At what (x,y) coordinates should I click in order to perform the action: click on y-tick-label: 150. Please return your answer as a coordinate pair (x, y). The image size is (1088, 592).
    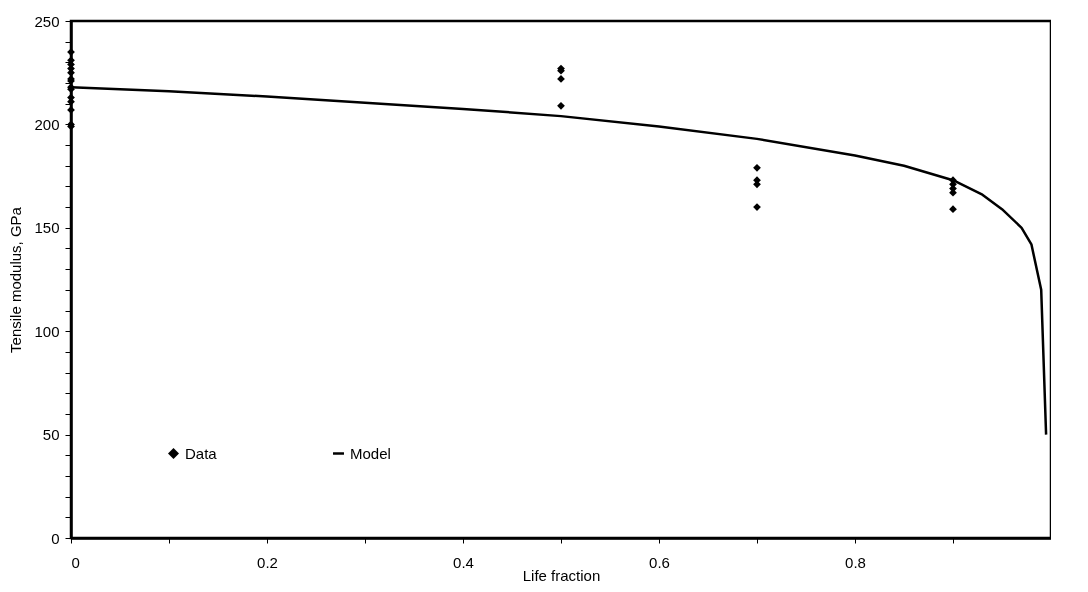
    Looking at the image, I should click on (47, 228).